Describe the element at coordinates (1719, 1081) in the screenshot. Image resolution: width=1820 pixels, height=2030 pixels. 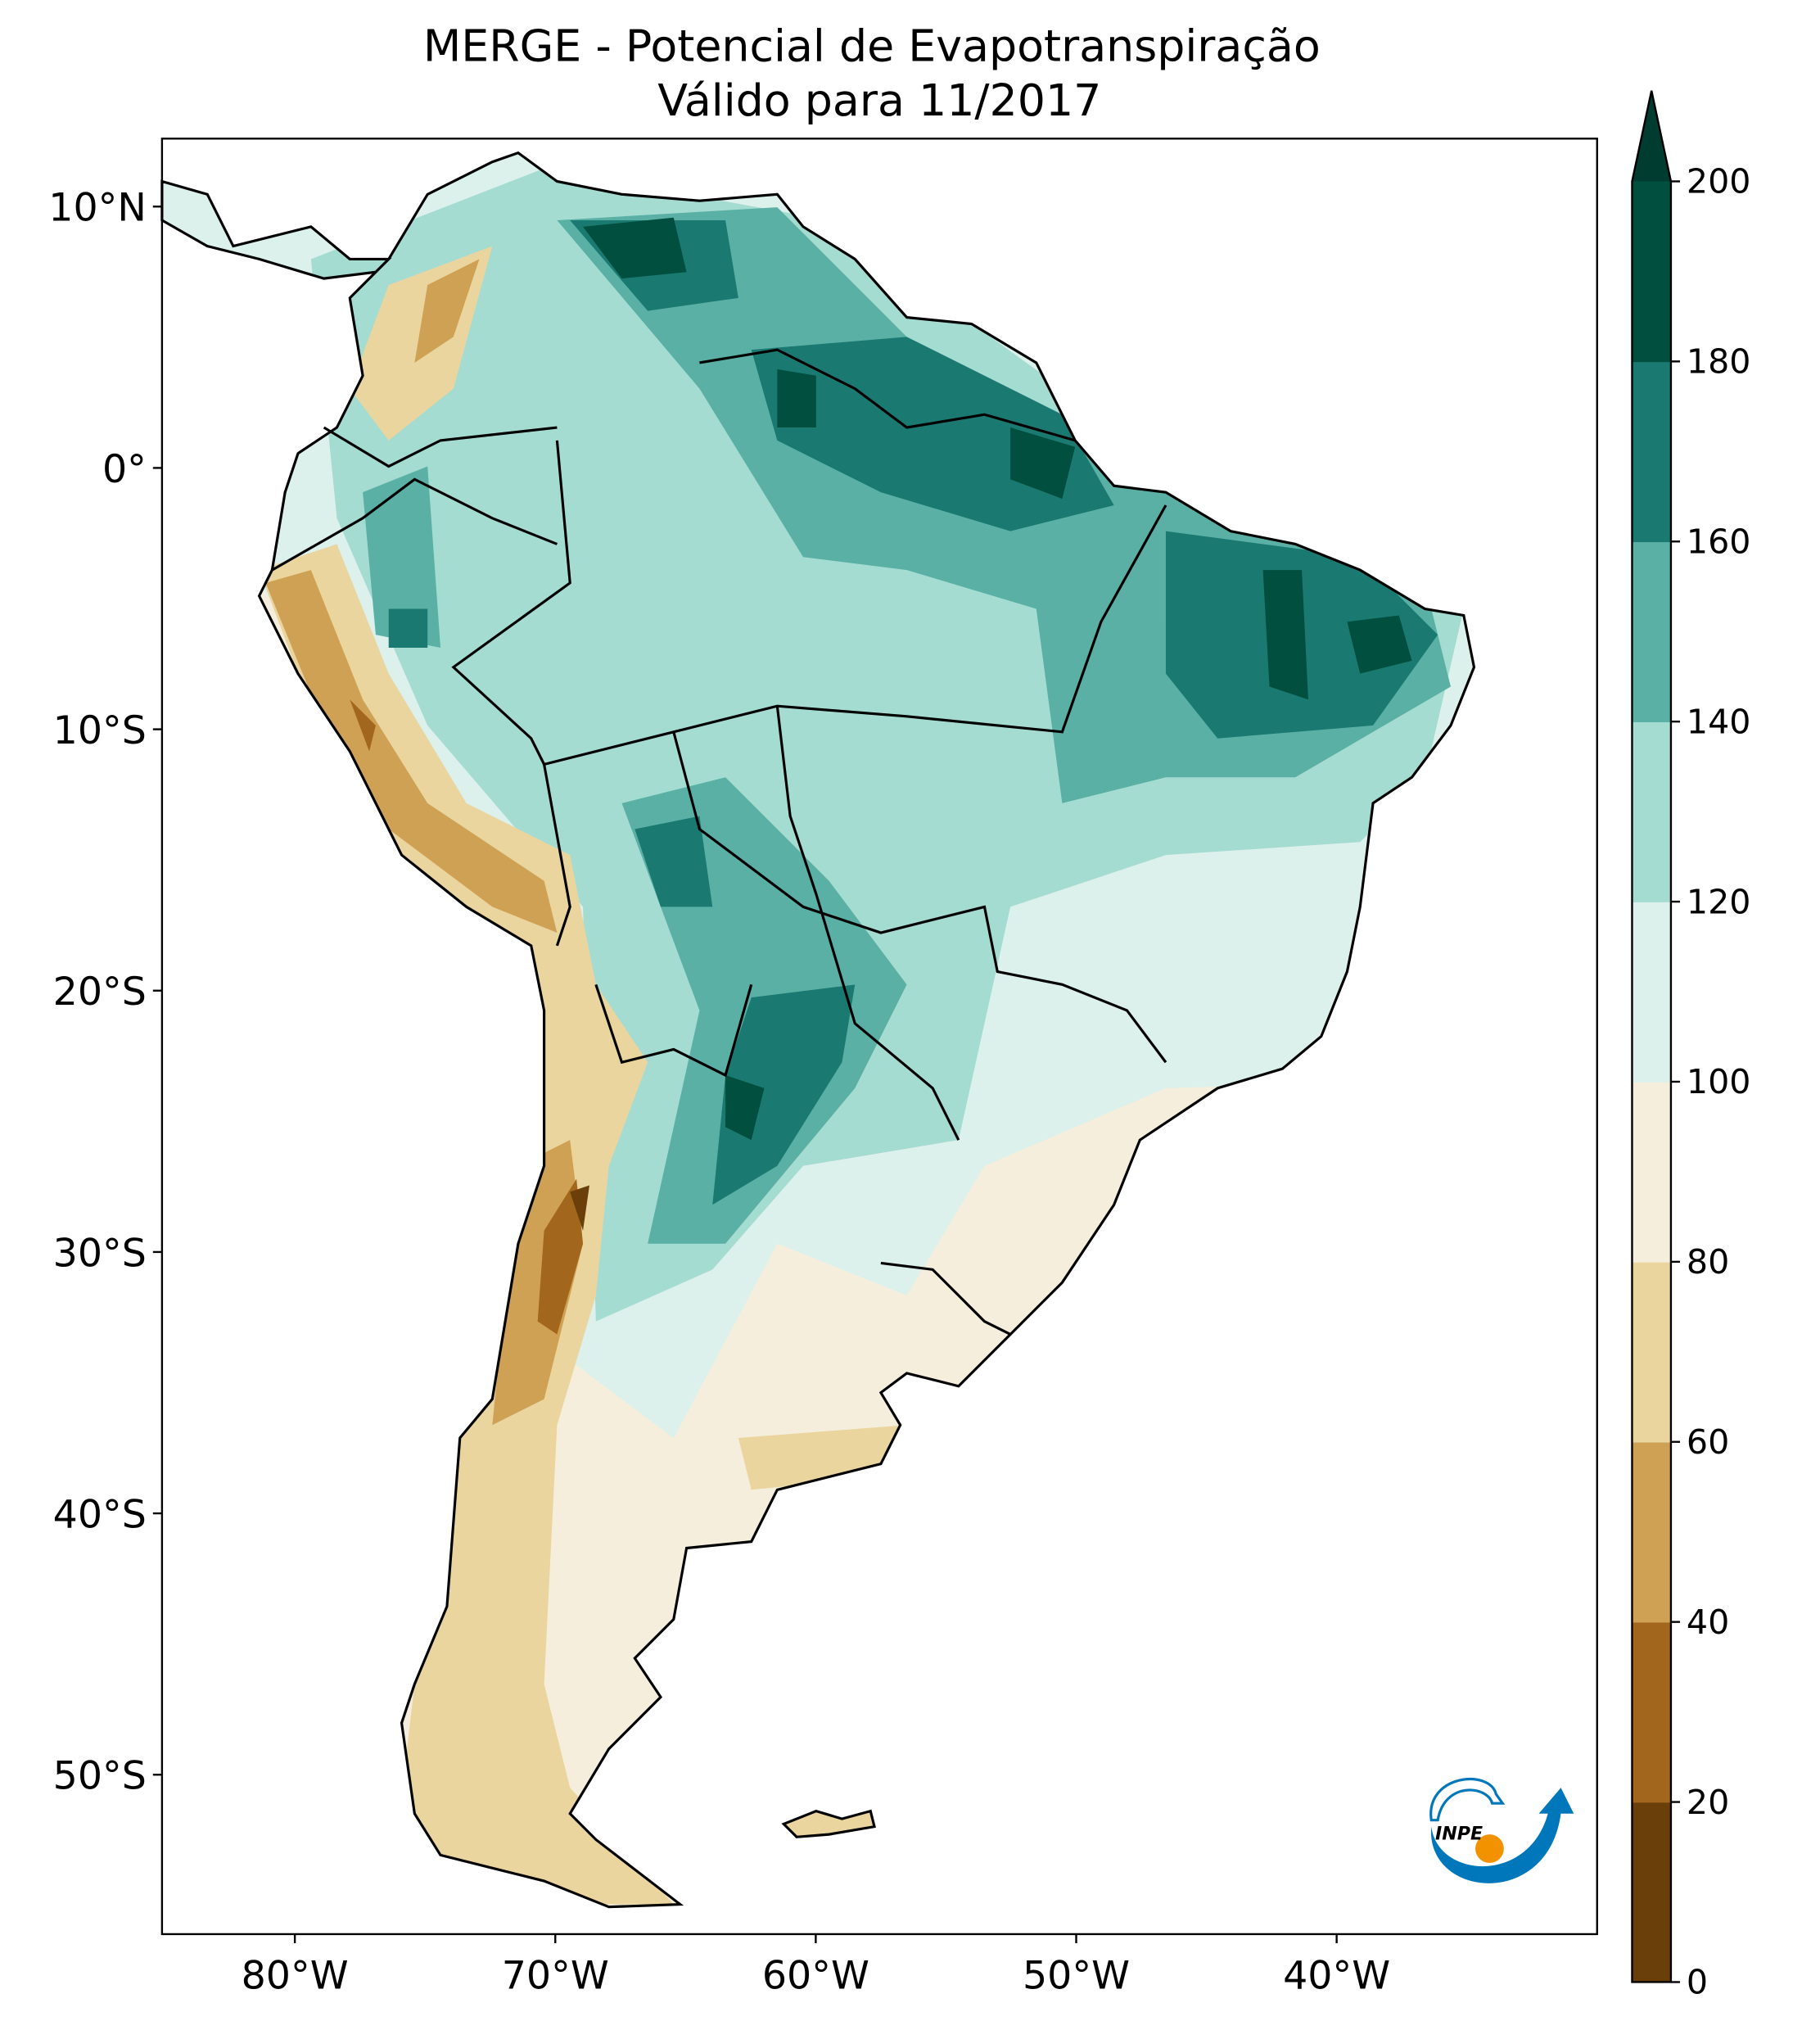
I see `colorbar-tick-label: 100` at that location.